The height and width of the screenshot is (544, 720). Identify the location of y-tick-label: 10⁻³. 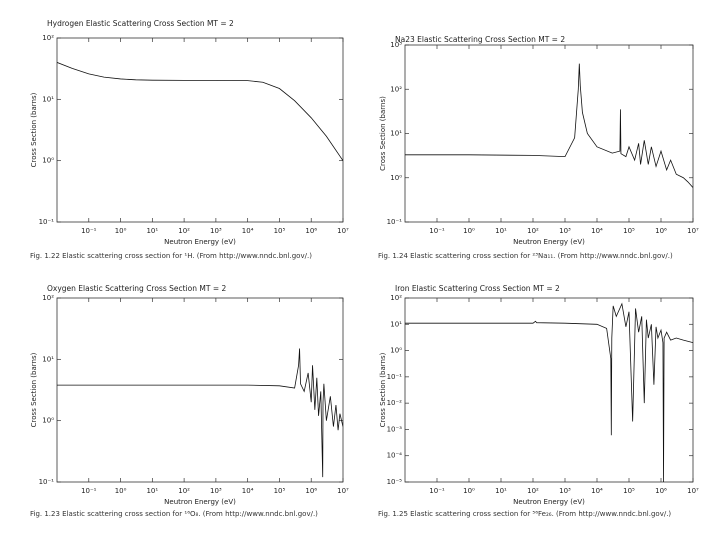
(395, 429).